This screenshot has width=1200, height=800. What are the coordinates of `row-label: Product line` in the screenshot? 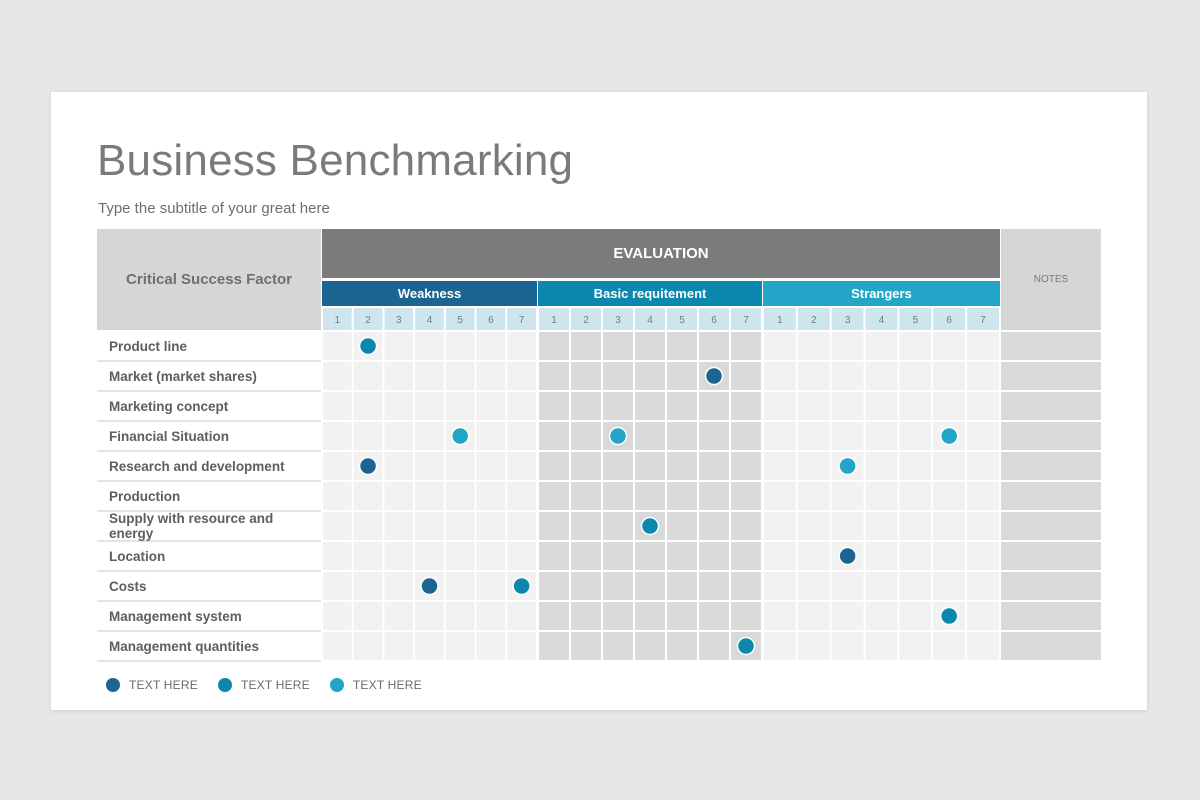 It's located at (209, 347).